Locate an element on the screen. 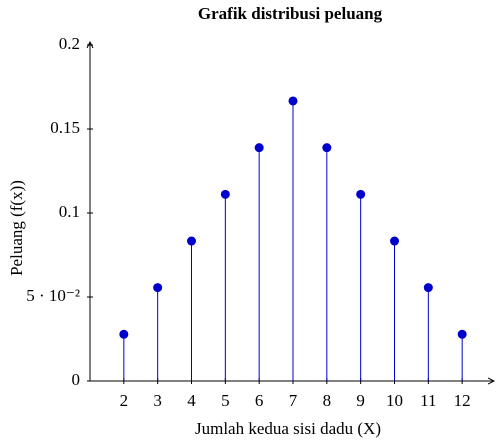 The width and height of the screenshot is (496, 448). y-tick-label: 0.2 is located at coordinates (69, 43).